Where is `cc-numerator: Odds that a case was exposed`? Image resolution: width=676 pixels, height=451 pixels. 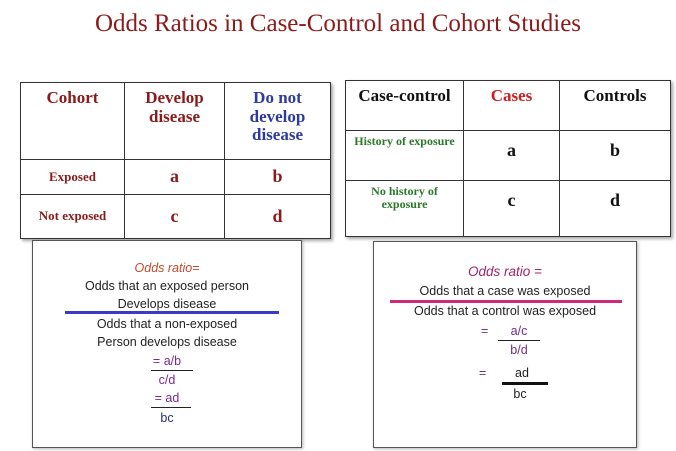 cc-numerator: Odds that a case was exposed is located at coordinates (505, 291).